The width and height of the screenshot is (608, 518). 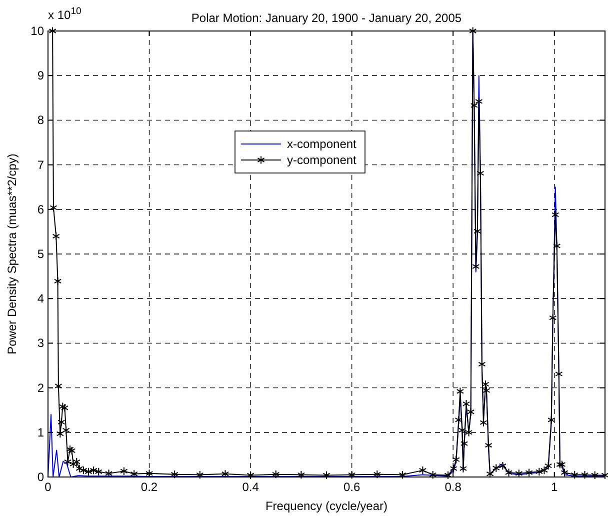 I want to click on y-tick-label: 5, so click(x=40, y=254).